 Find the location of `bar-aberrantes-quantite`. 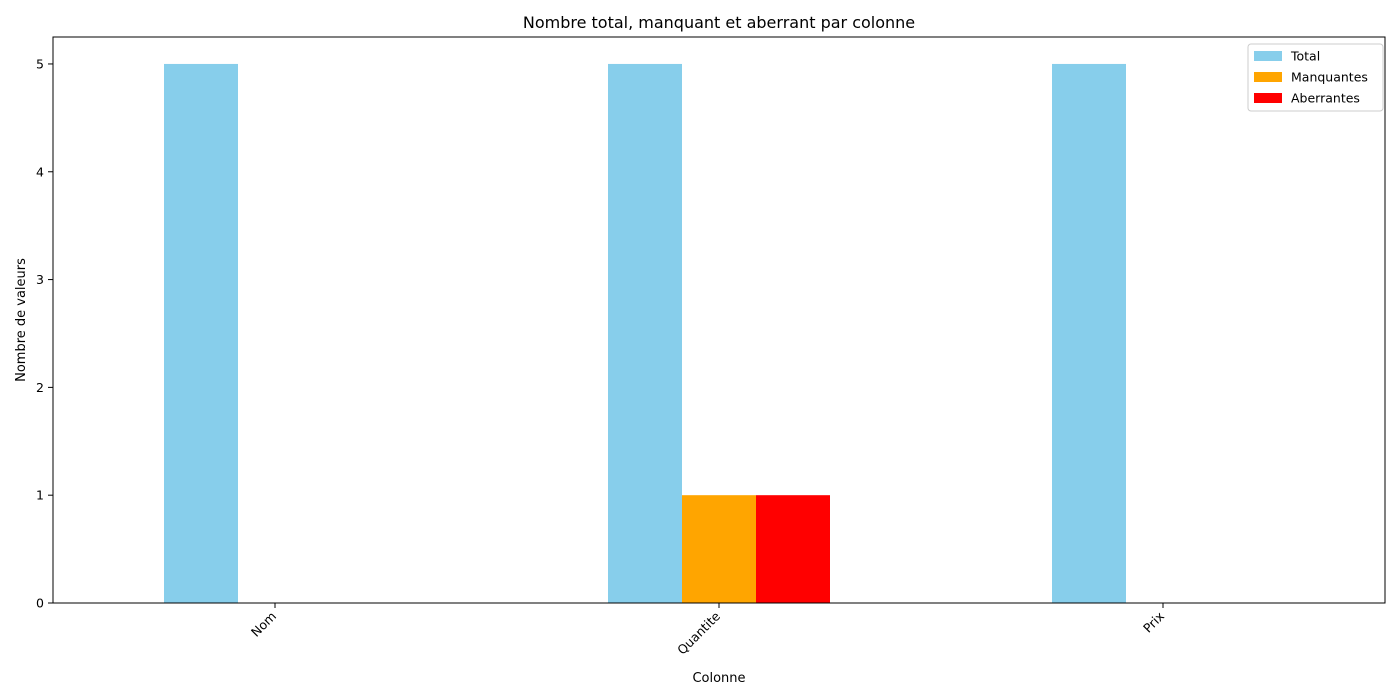

bar-aberrantes-quantite is located at coordinates (793, 549).